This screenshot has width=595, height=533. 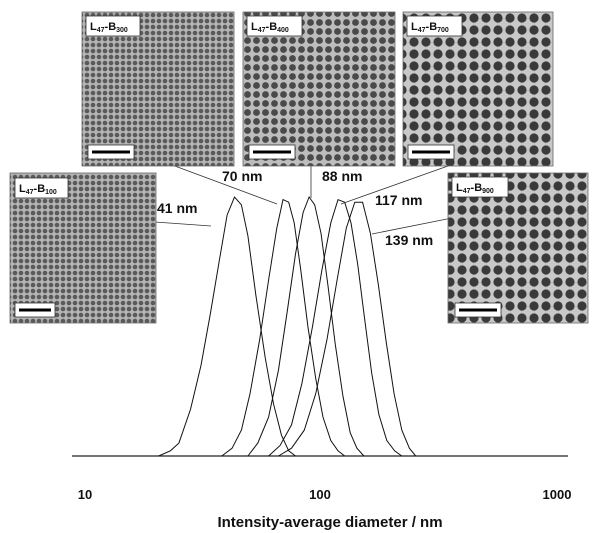 I want to click on micrograph-inset-L47-B300: L47-B300, so click(x=158, y=89).